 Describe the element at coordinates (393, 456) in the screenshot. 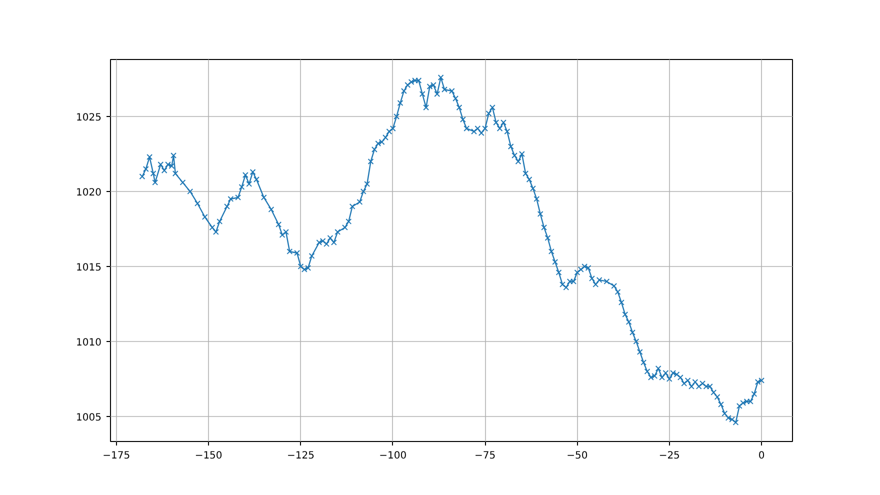

I see `x-tick-label: −100` at that location.